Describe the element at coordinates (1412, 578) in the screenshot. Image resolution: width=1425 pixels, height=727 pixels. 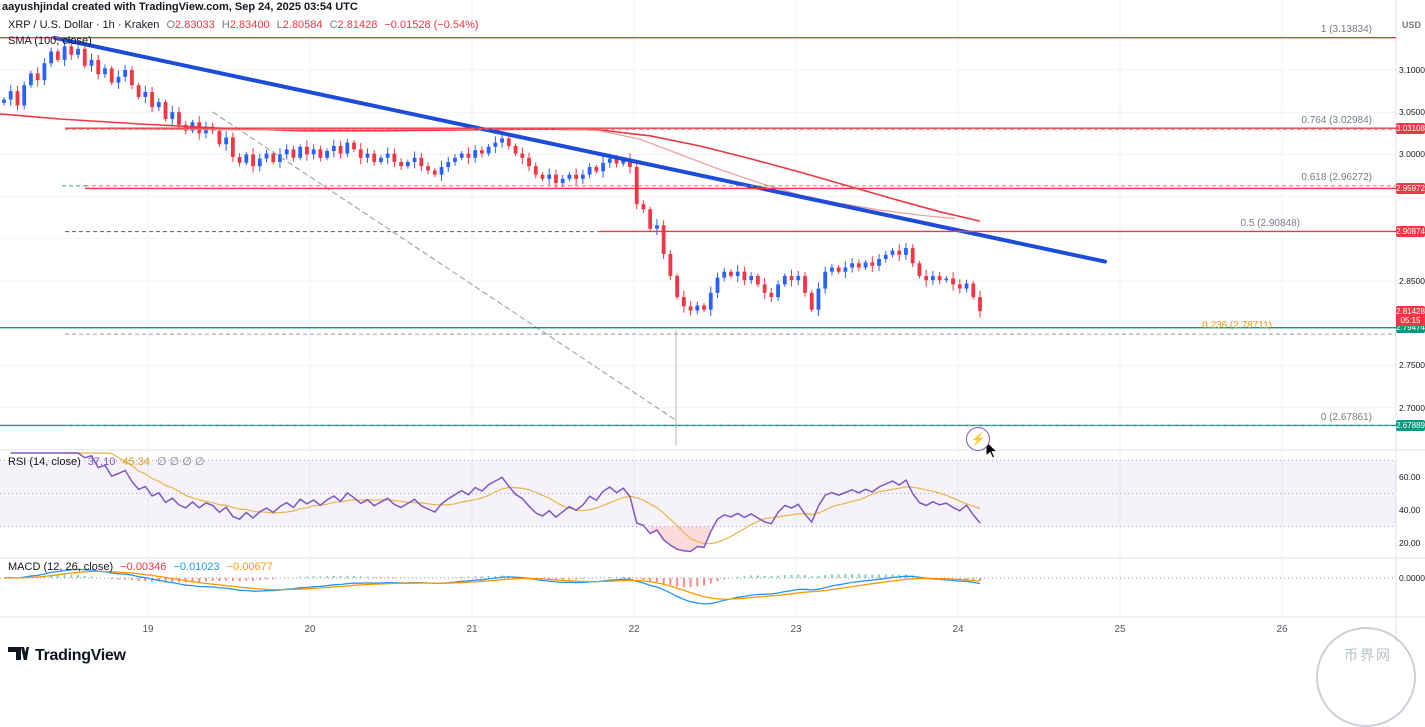
I see `macd-axis-label: 0.00000` at that location.